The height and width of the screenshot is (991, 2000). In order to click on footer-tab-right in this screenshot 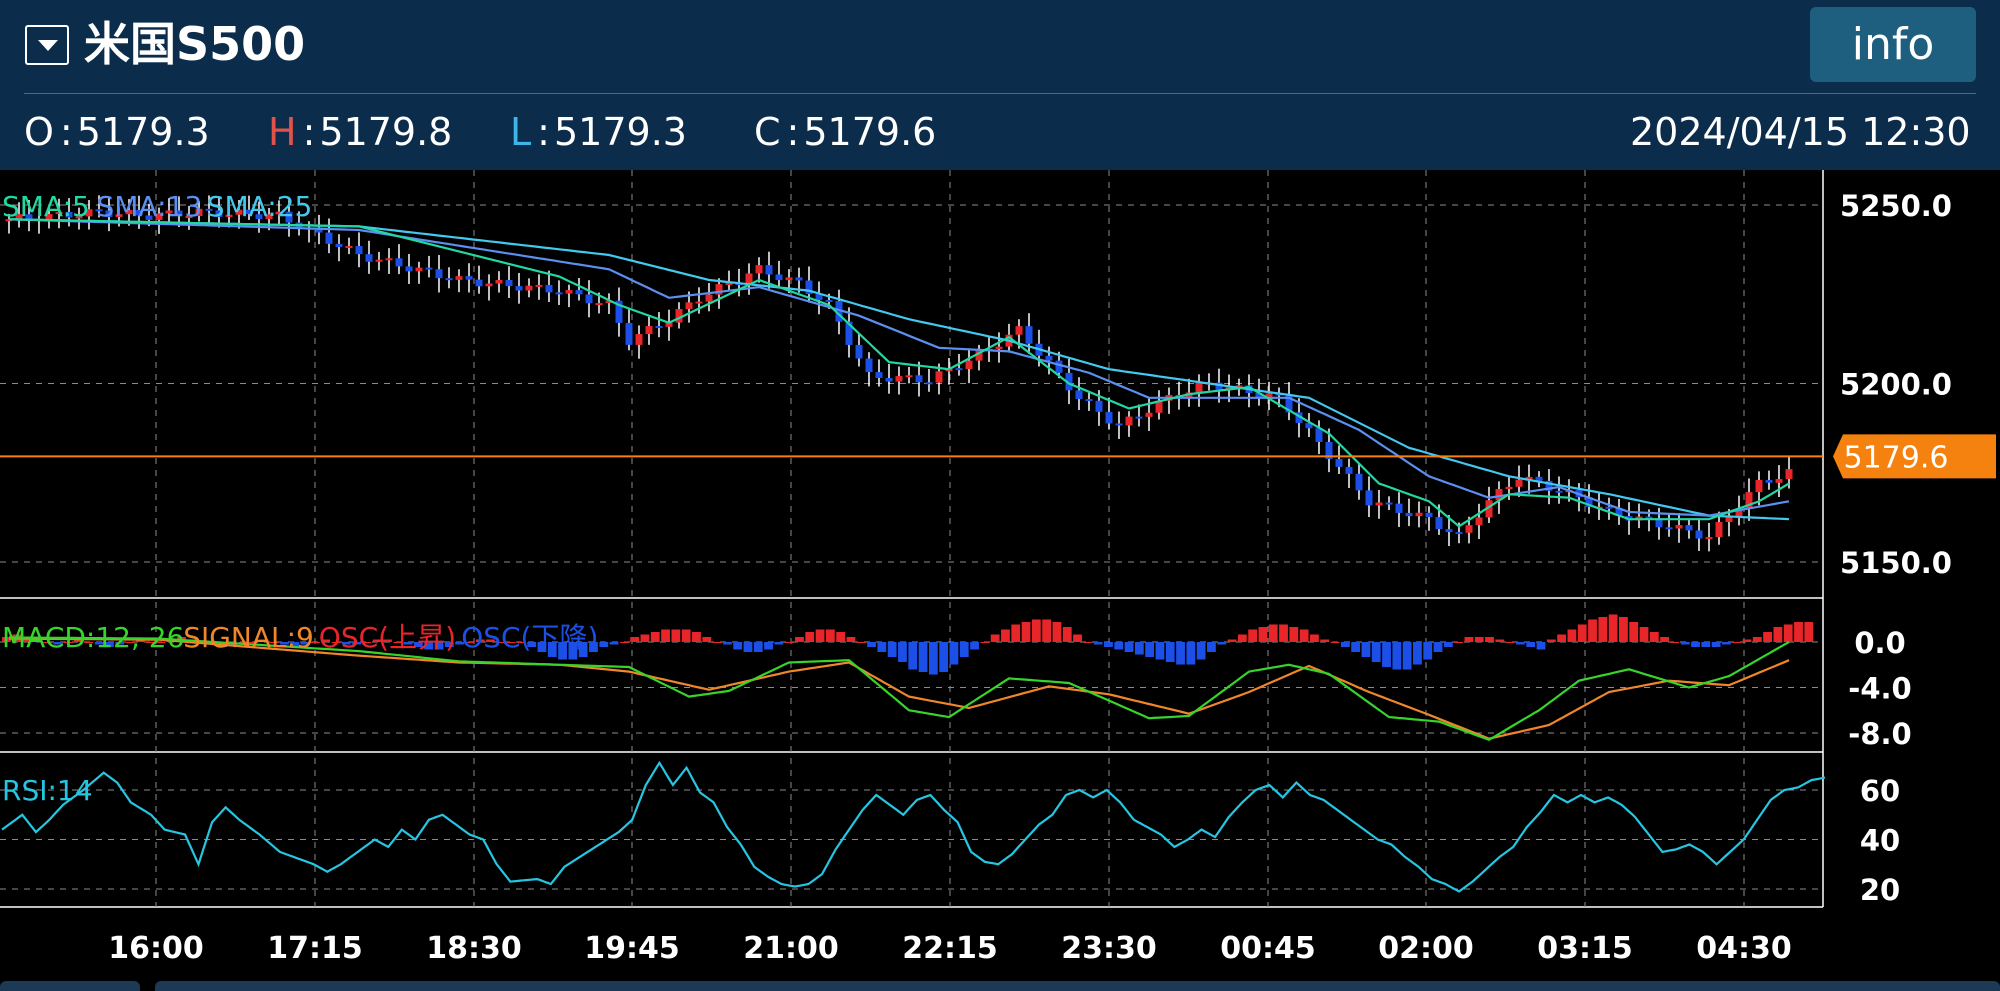, I will do `click(1077, 986)`.